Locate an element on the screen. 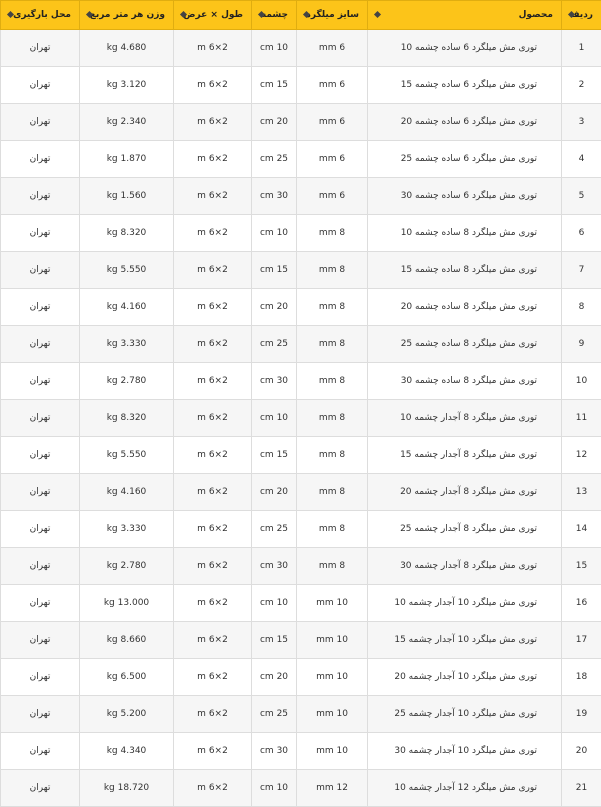 The height and width of the screenshot is (807, 601). table-cell: 2 is located at coordinates (581, 85).